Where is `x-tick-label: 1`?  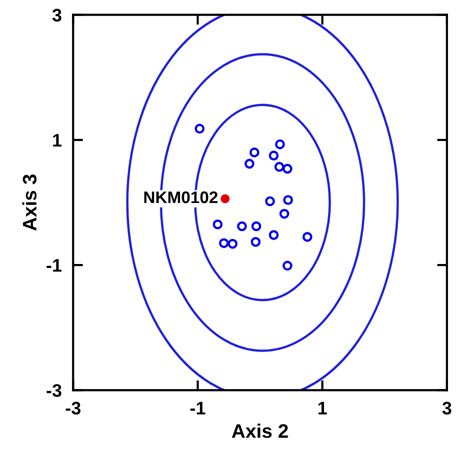 x-tick-label: 1 is located at coordinates (322, 408).